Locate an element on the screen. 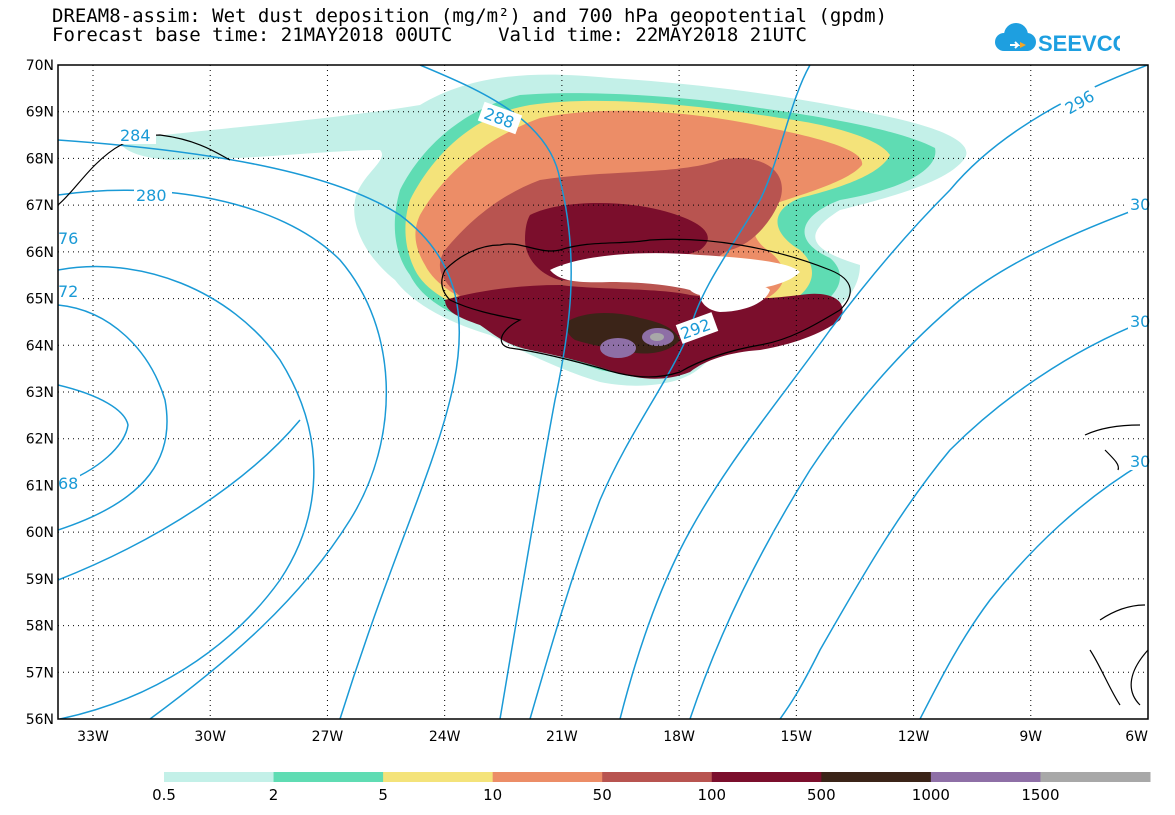 The width and height of the screenshot is (1175, 815). legend-label: 5 is located at coordinates (383, 795).